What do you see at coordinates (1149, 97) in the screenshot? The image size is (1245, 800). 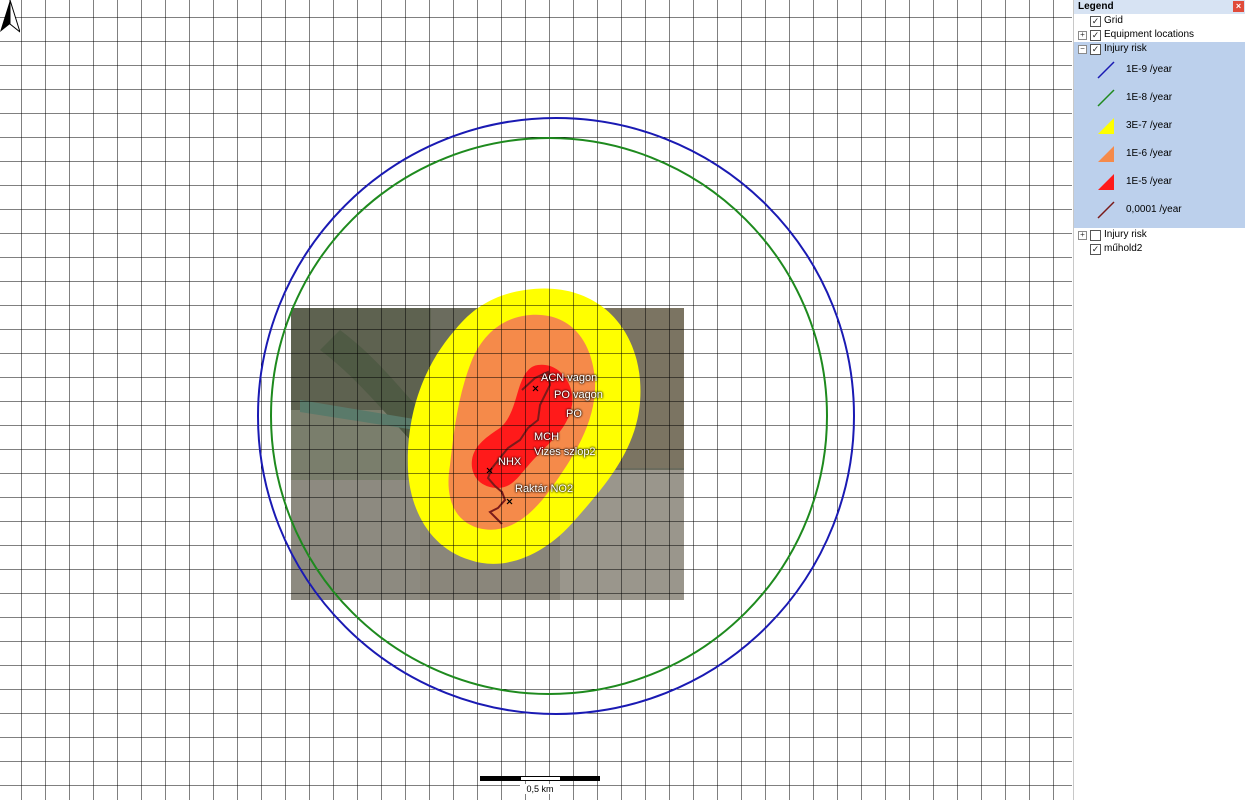 I see `legend-class-label: 1E-8 /year` at bounding box center [1149, 97].